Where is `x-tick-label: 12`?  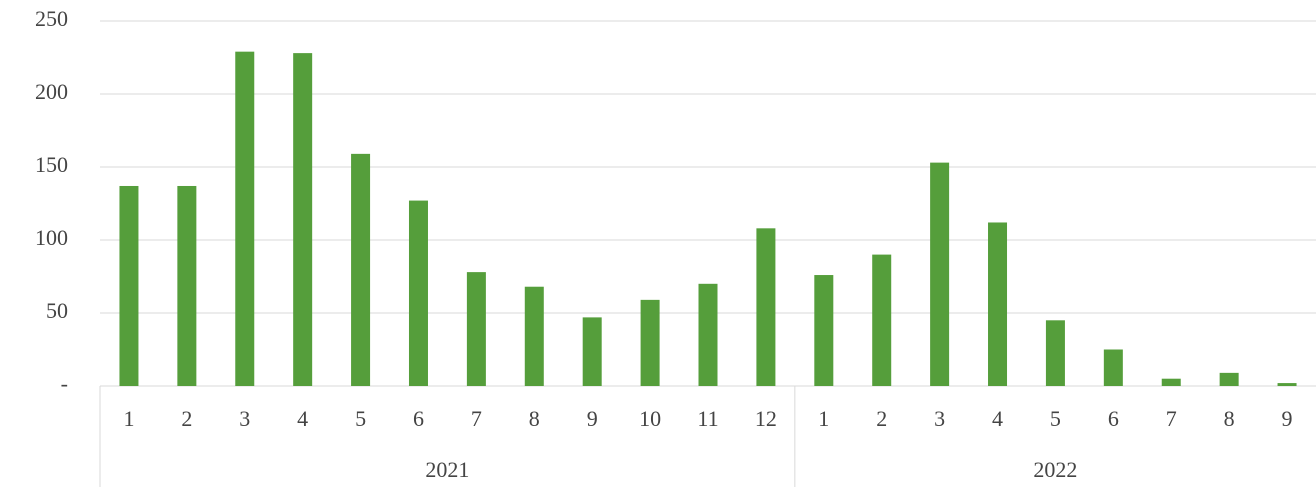
x-tick-label: 12 is located at coordinates (766, 418).